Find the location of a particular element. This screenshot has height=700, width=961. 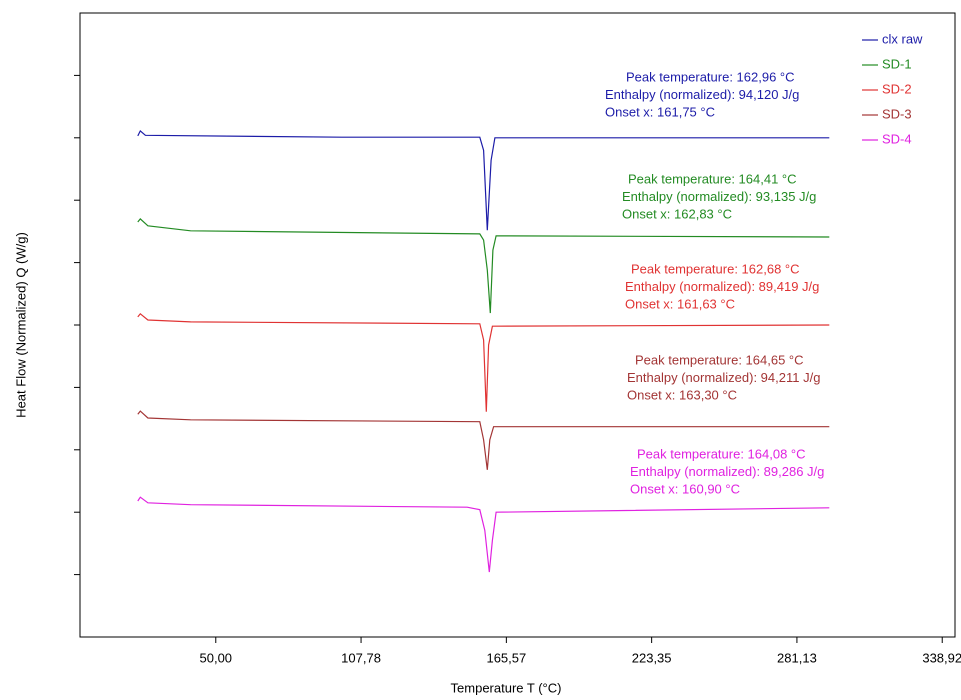

legend-label: SD-3 is located at coordinates (897, 113).